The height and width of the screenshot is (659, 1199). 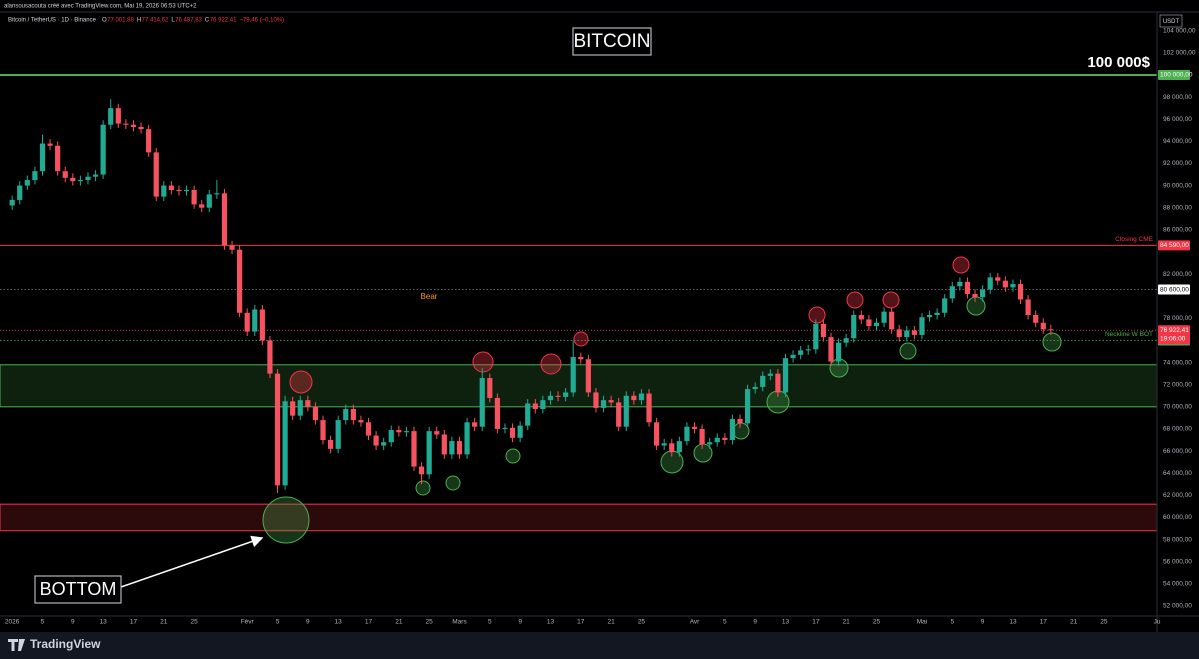 What do you see at coordinates (1173, 338) in the screenshot?
I see `countdown: 19:06:00` at bounding box center [1173, 338].